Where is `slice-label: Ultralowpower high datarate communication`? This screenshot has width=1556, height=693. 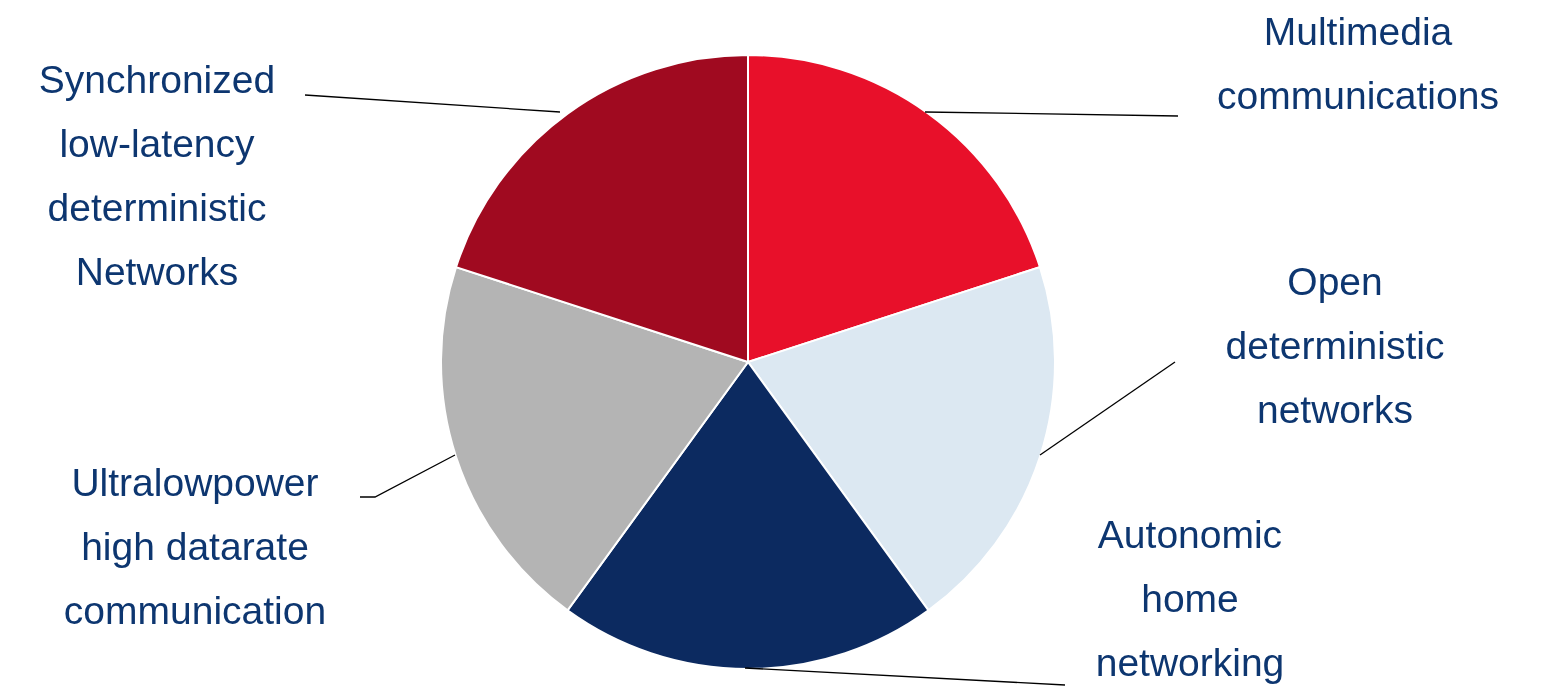
slice-label: Ultralowpower high datarate communication is located at coordinates (195, 546).